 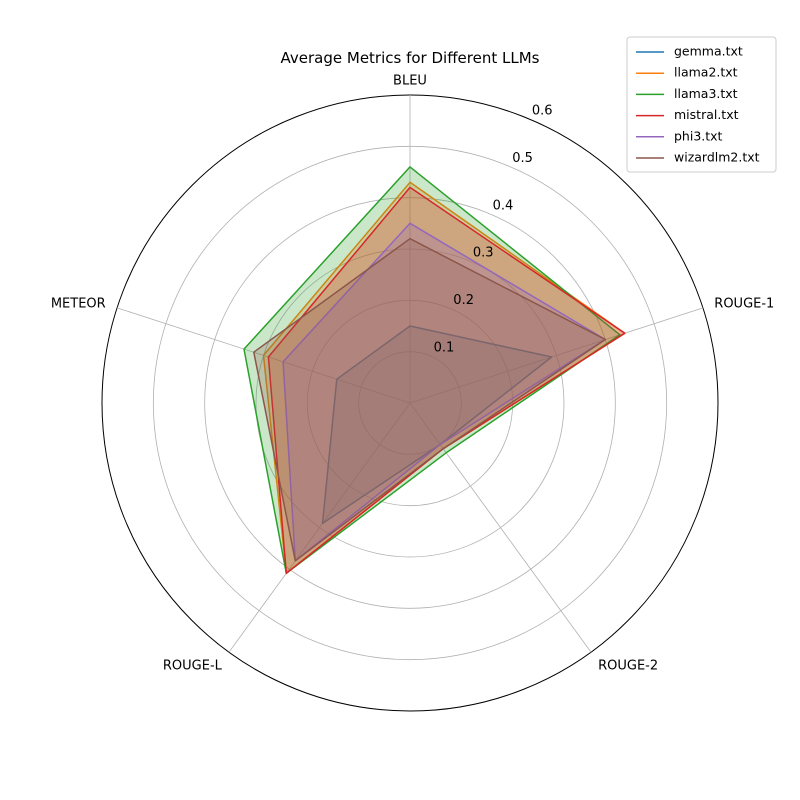 I want to click on axis-label: ROUGE-1, so click(x=744, y=304).